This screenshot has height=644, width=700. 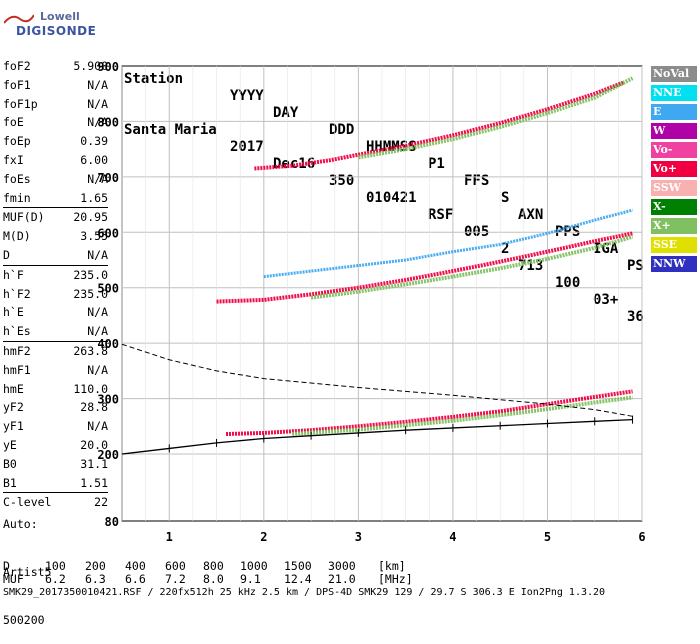 I want to click on distance-cell: 1000, so click(x=254, y=566).